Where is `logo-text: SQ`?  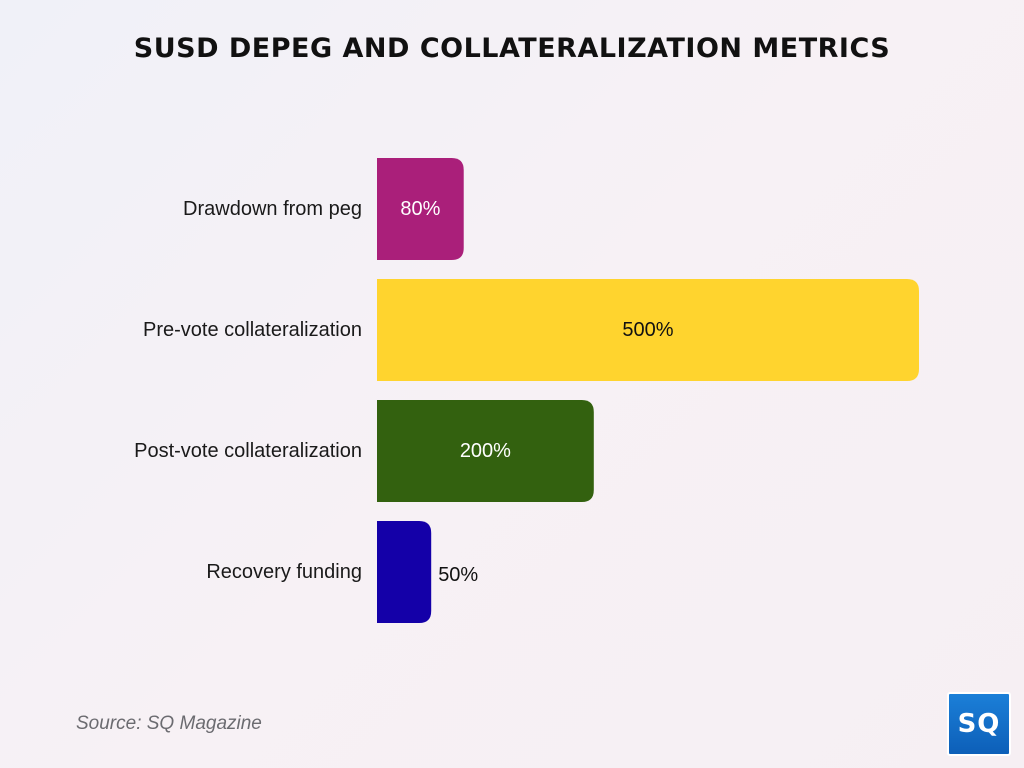 logo-text: SQ is located at coordinates (979, 724).